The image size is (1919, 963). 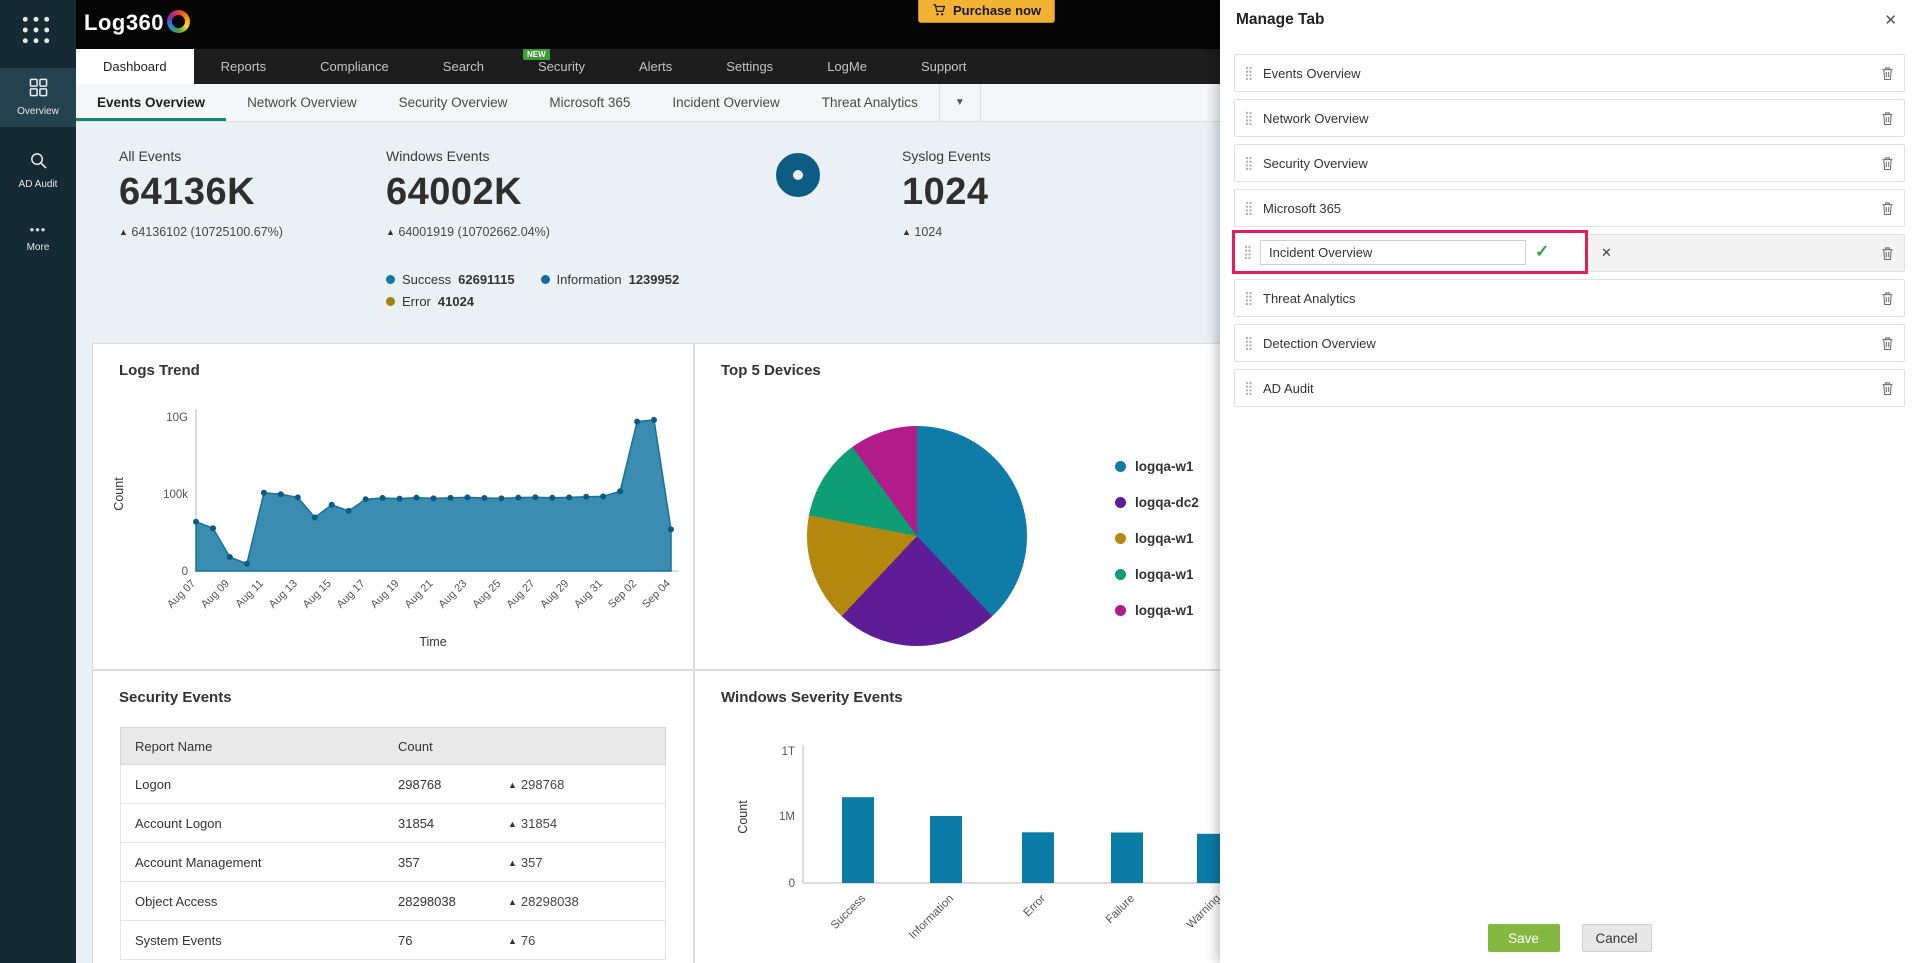 I want to click on cancel-button: Cancel, so click(x=1616, y=938).